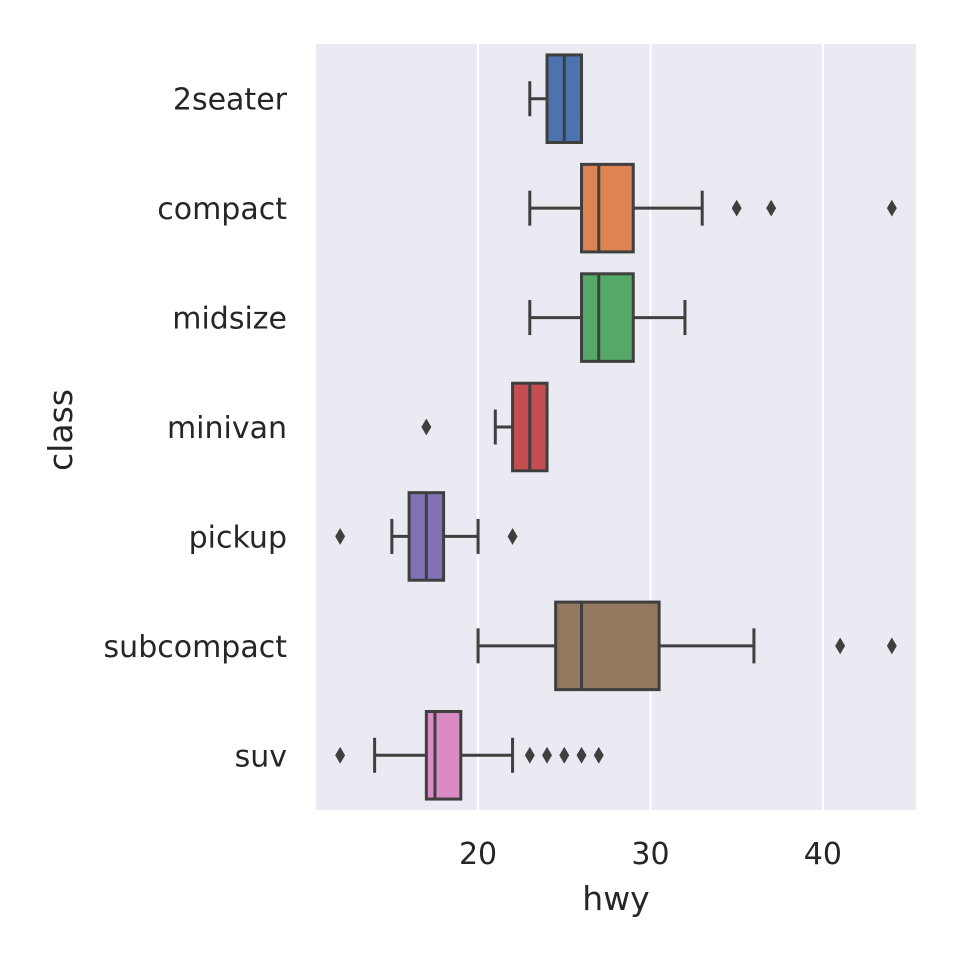  What do you see at coordinates (469, 755) in the screenshot?
I see `box-suv` at bounding box center [469, 755].